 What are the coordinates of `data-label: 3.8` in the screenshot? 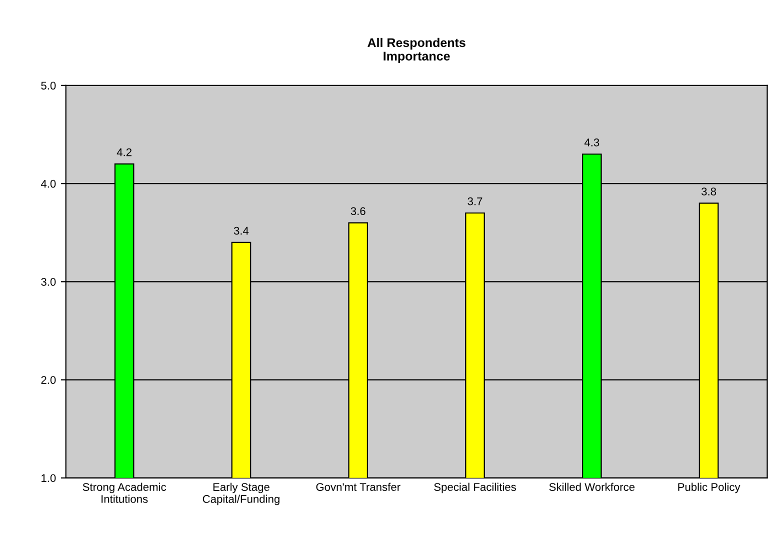 It's located at (709, 192).